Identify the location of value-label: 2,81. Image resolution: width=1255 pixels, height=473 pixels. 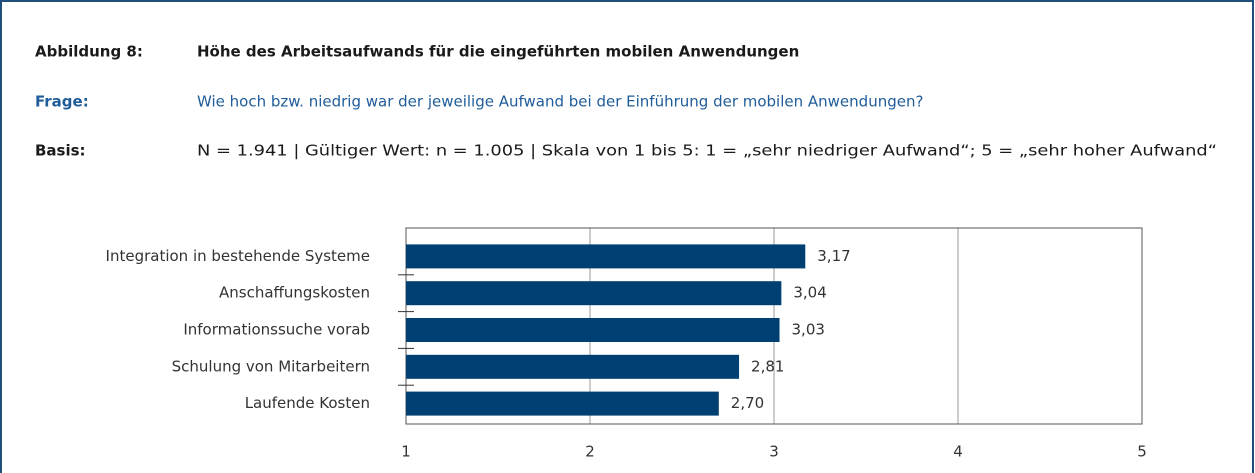
(767, 366).